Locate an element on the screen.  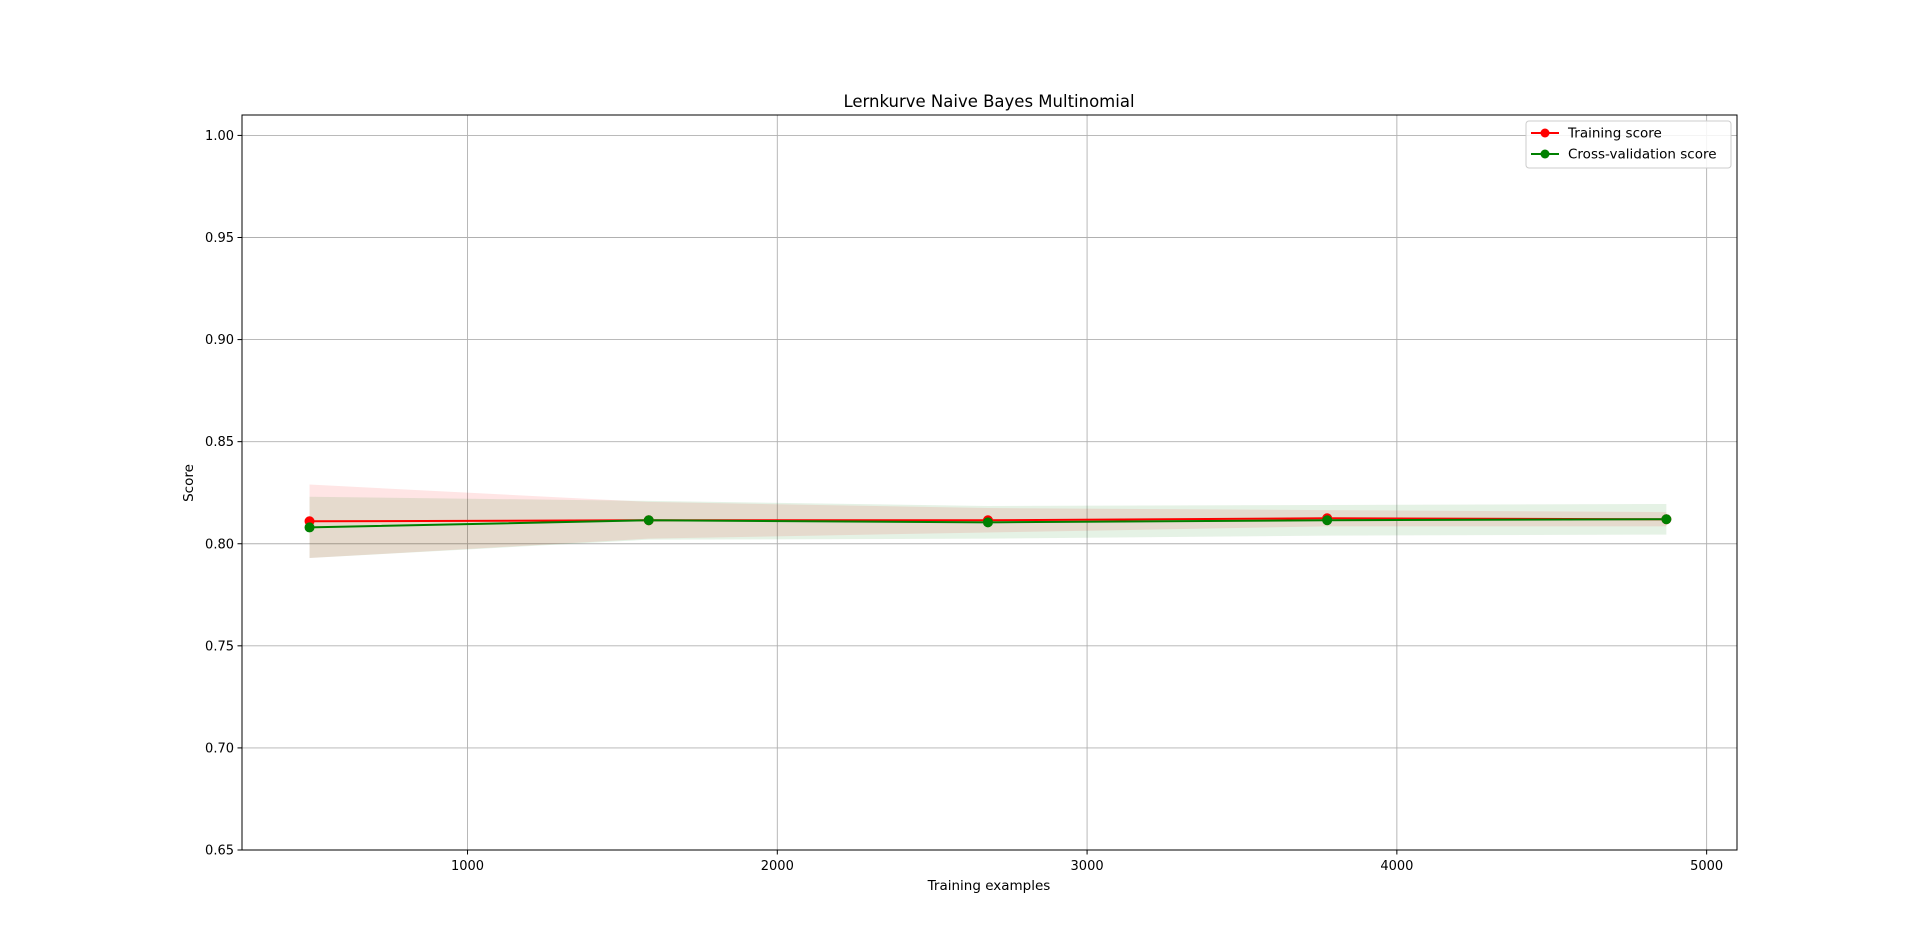
confidence-band-cross-validation is located at coordinates (988, 527).